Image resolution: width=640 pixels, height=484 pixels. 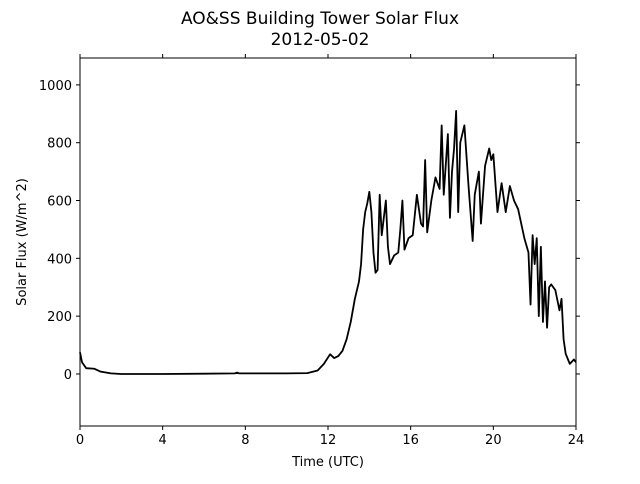 I want to click on x-tick-label: 20, so click(x=493, y=440).